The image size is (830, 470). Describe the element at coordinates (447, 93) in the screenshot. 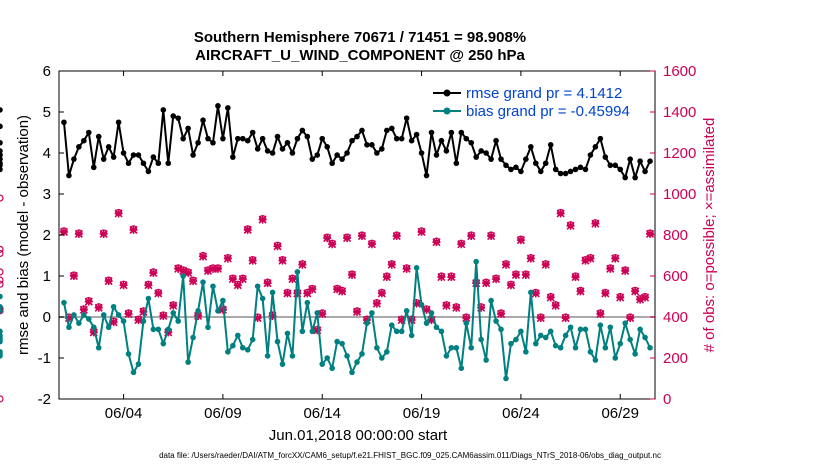

I see `legend-rmse-marker` at that location.